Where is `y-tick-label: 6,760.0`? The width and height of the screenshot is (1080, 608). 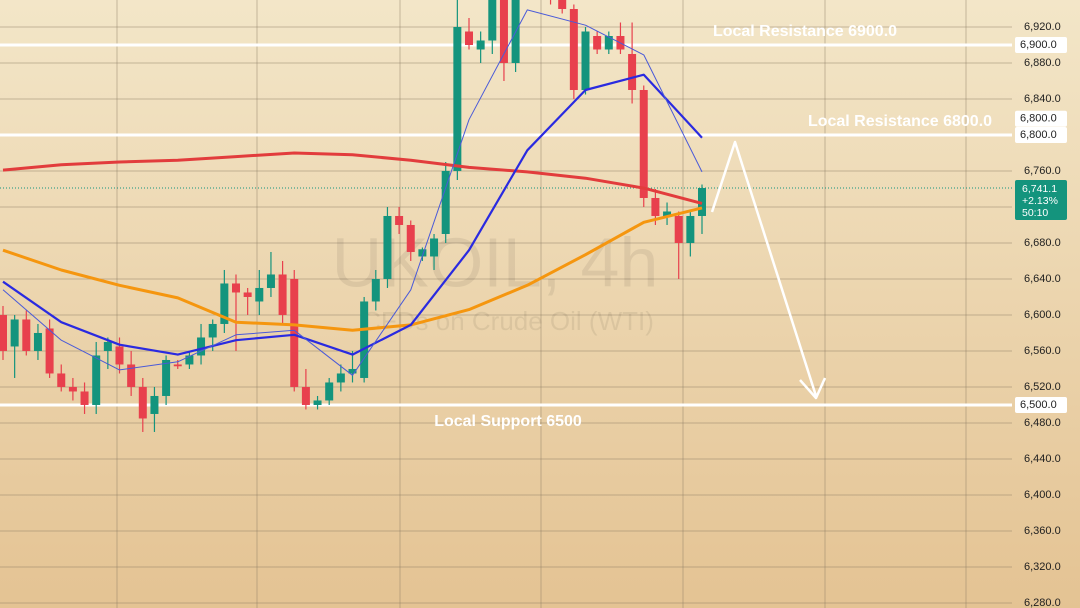
y-tick-label: 6,760.0 is located at coordinates (1042, 171).